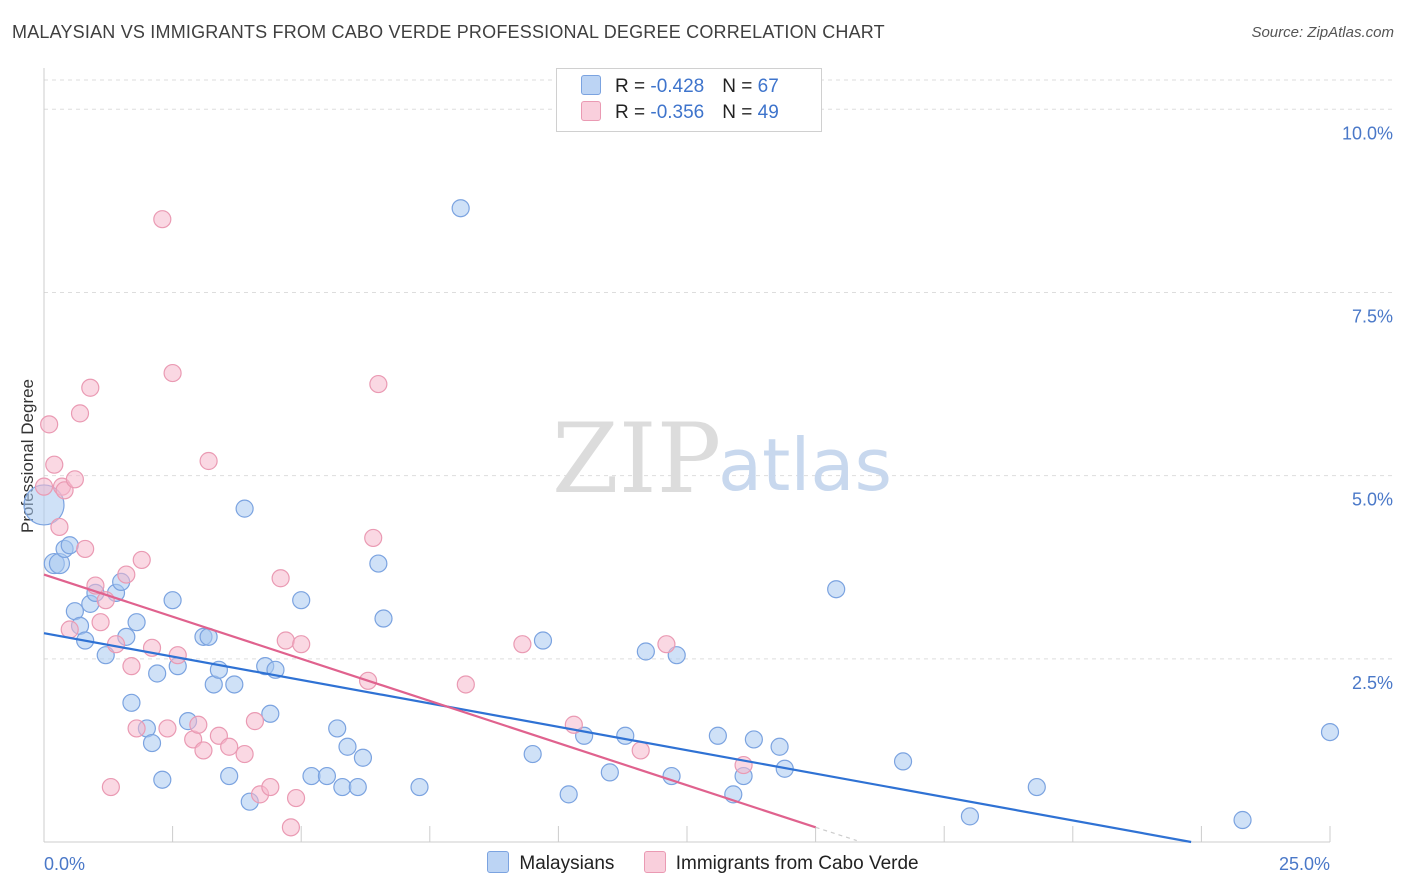 The height and width of the screenshot is (892, 1406). I want to click on y-tick-label: 5.0%, so click(1372, 500).